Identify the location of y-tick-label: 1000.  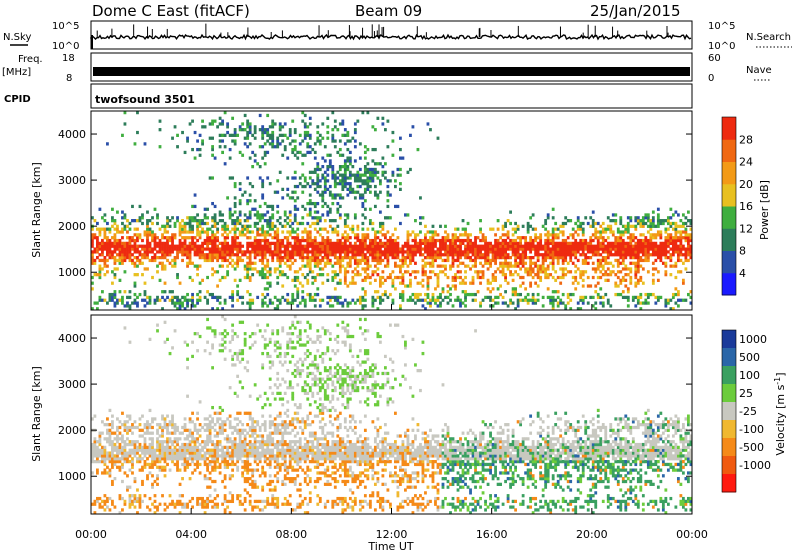
(72, 272).